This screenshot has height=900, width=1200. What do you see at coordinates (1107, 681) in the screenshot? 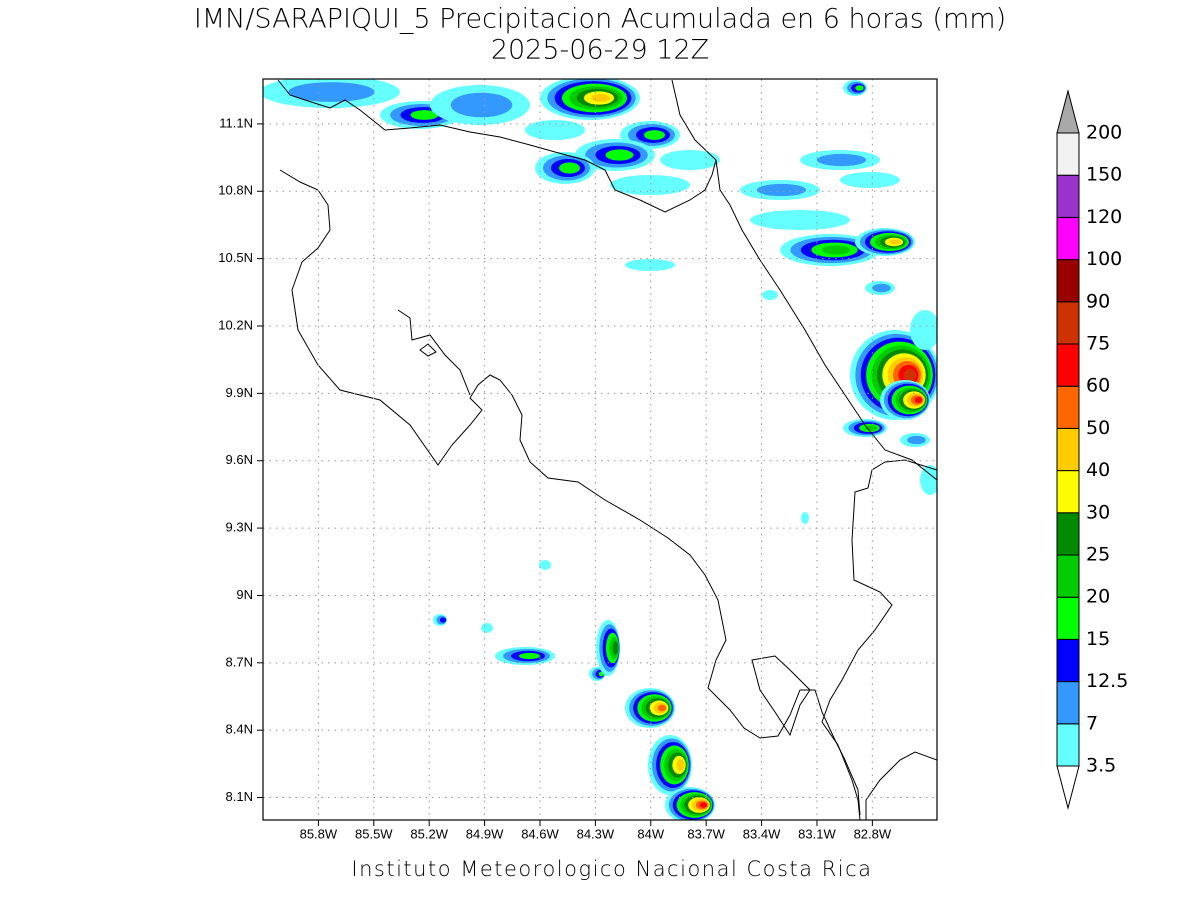
I see `colorbar-label: 12.5` at bounding box center [1107, 681].